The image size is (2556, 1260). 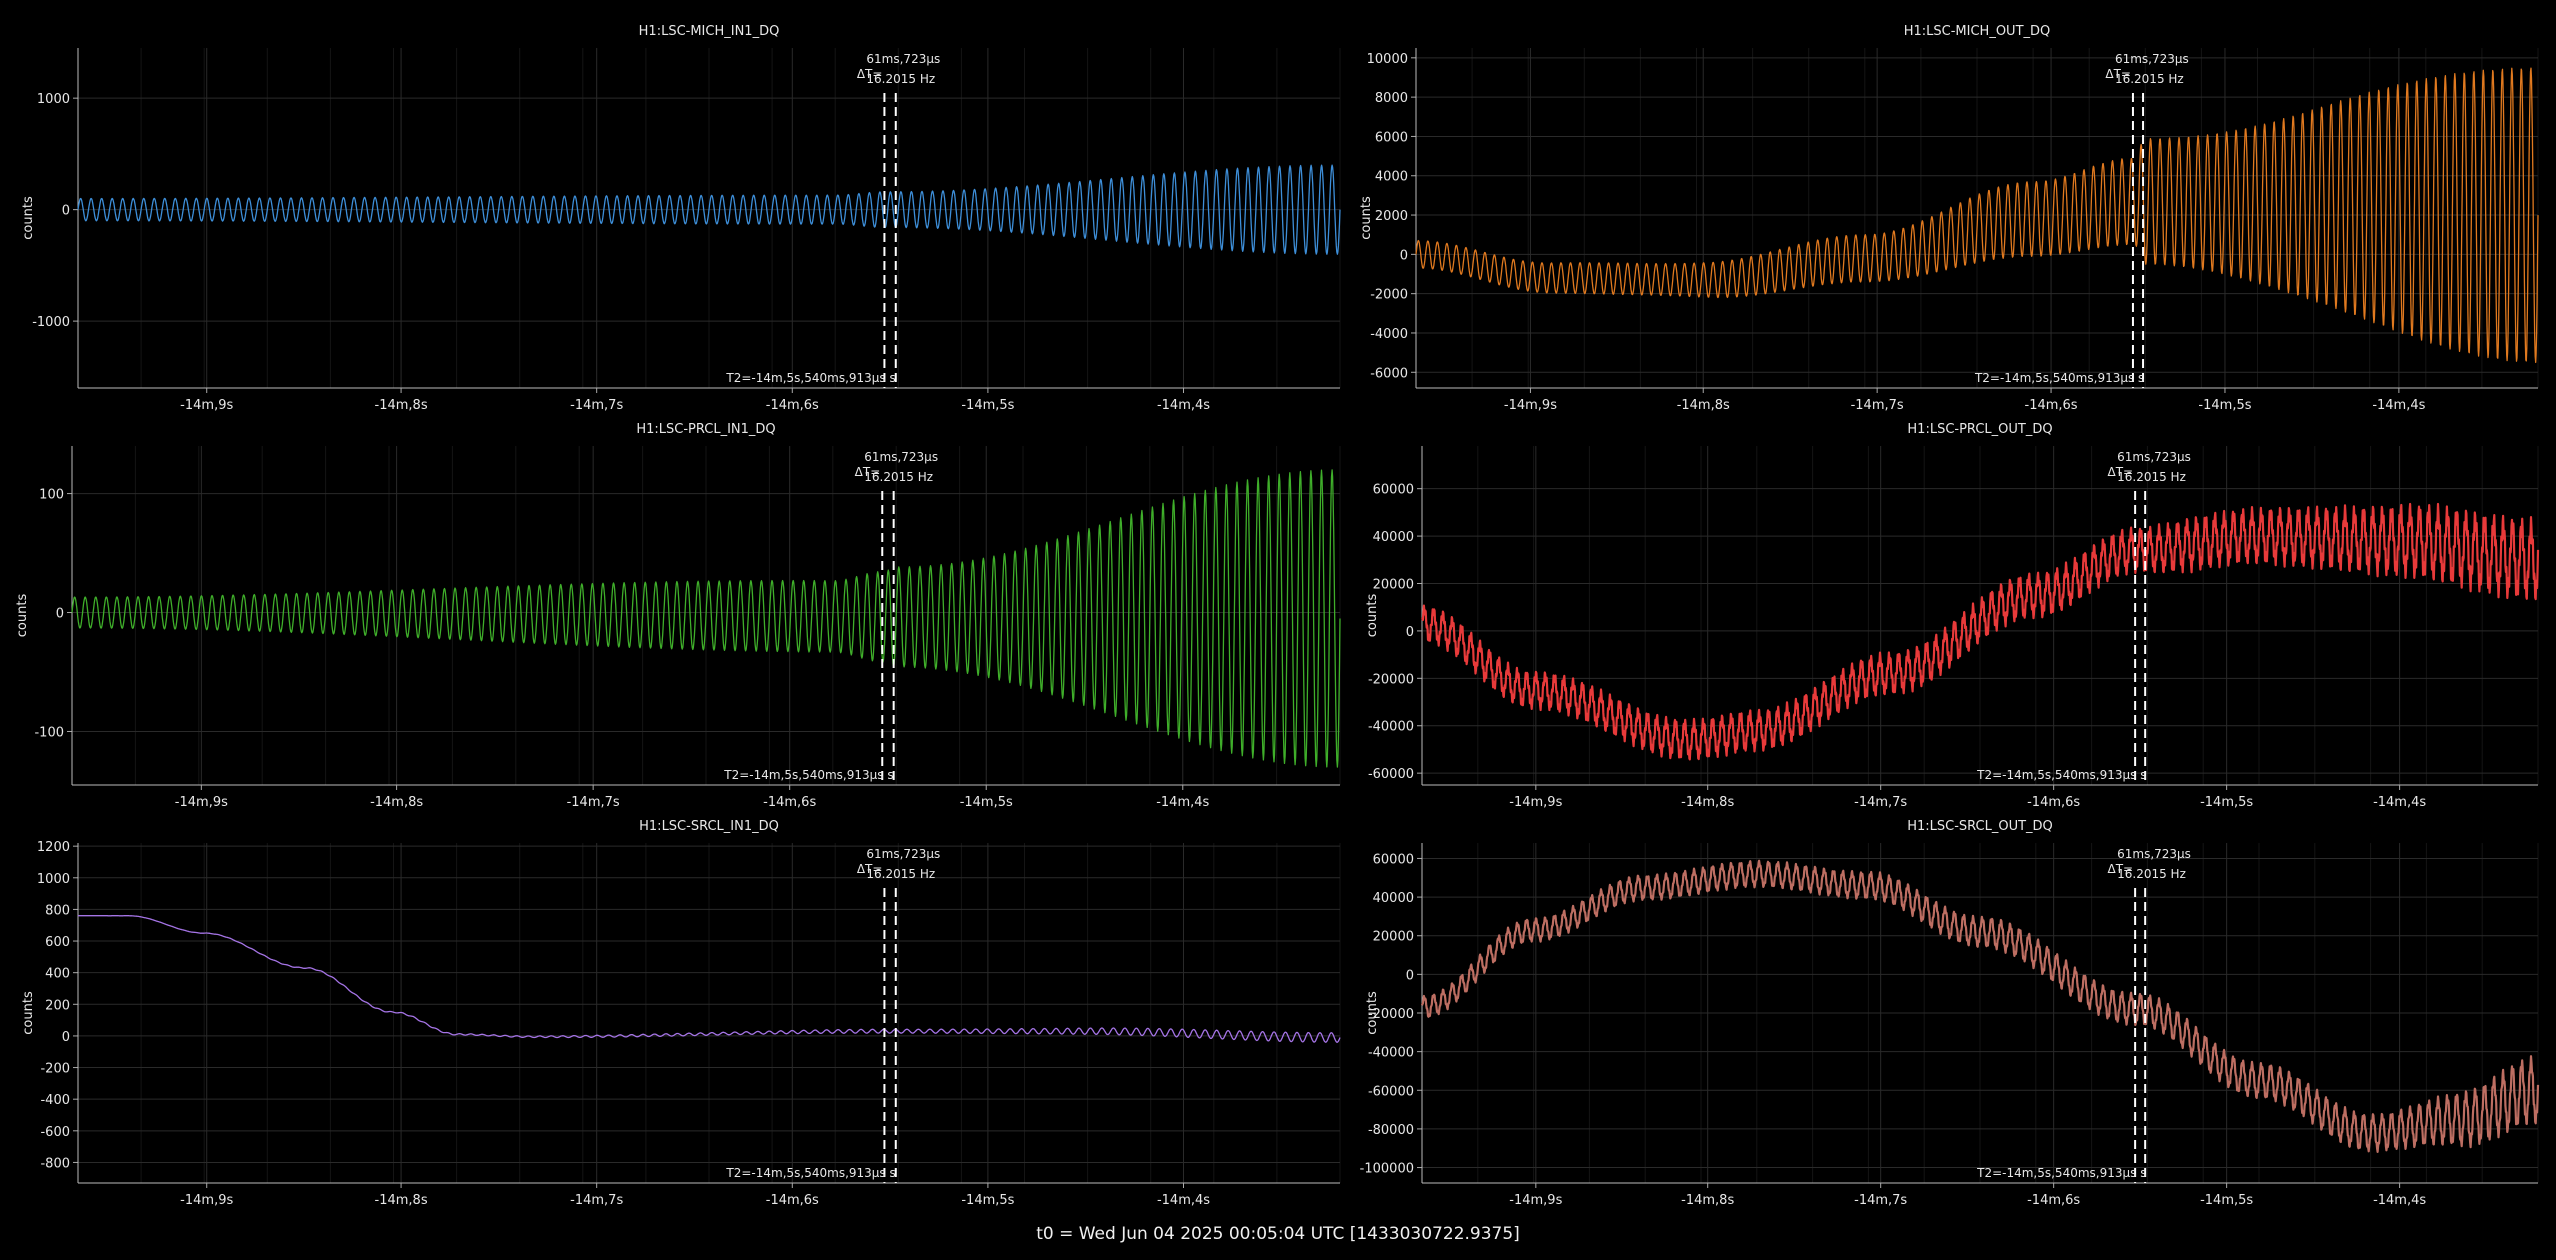 I want to click on y-tick-label: 6000, so click(x=1391, y=137).